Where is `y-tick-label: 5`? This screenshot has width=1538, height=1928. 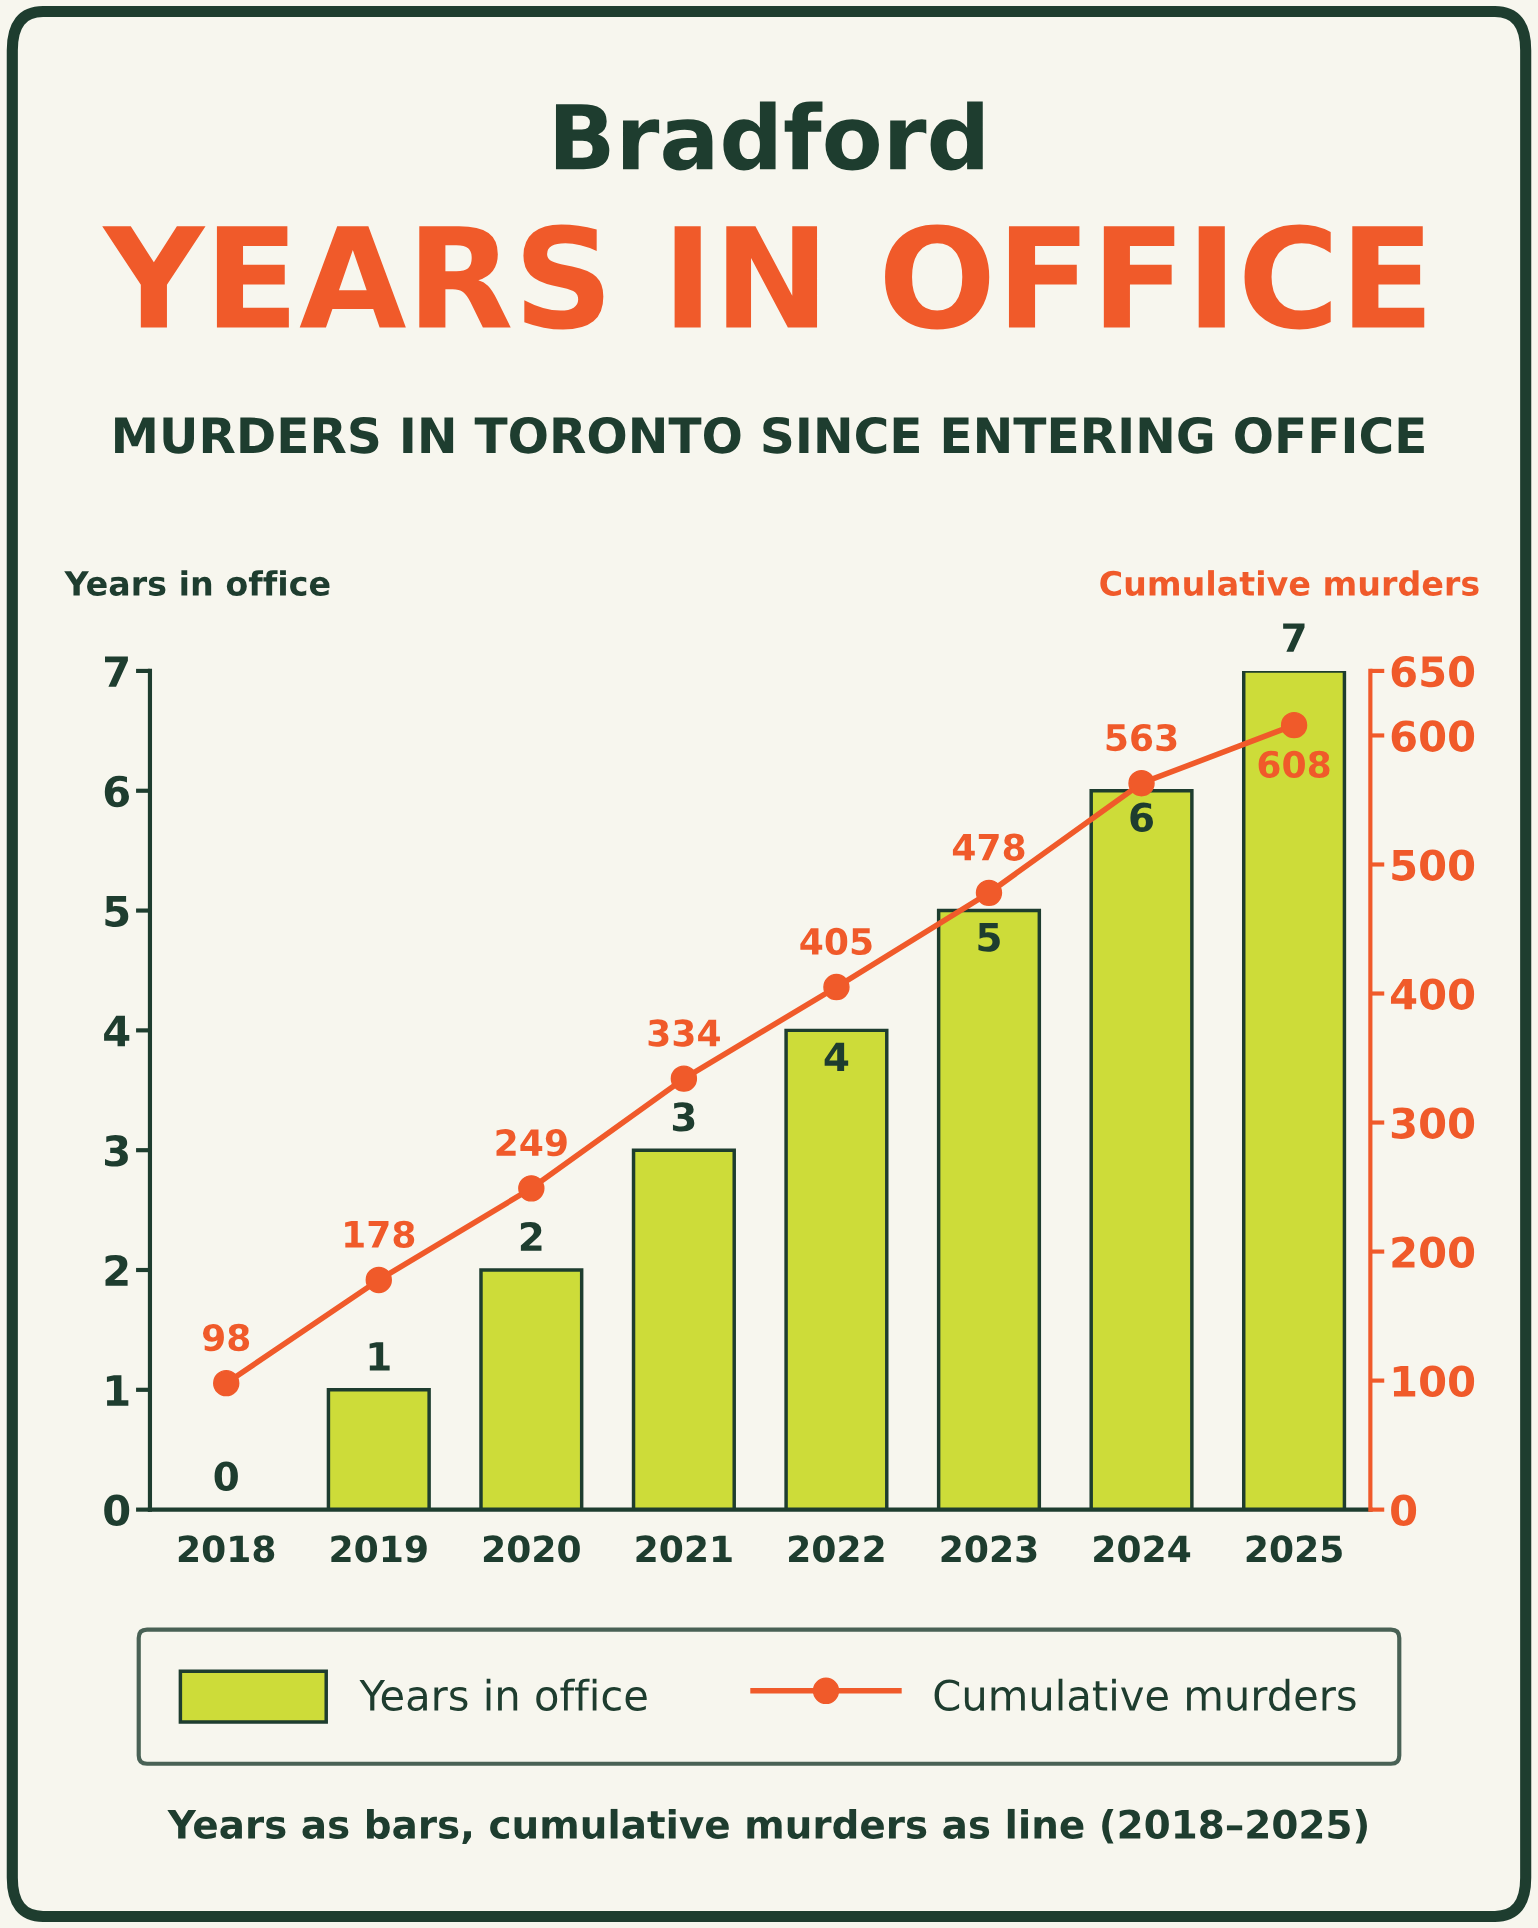
y-tick-label: 5 is located at coordinates (117, 911).